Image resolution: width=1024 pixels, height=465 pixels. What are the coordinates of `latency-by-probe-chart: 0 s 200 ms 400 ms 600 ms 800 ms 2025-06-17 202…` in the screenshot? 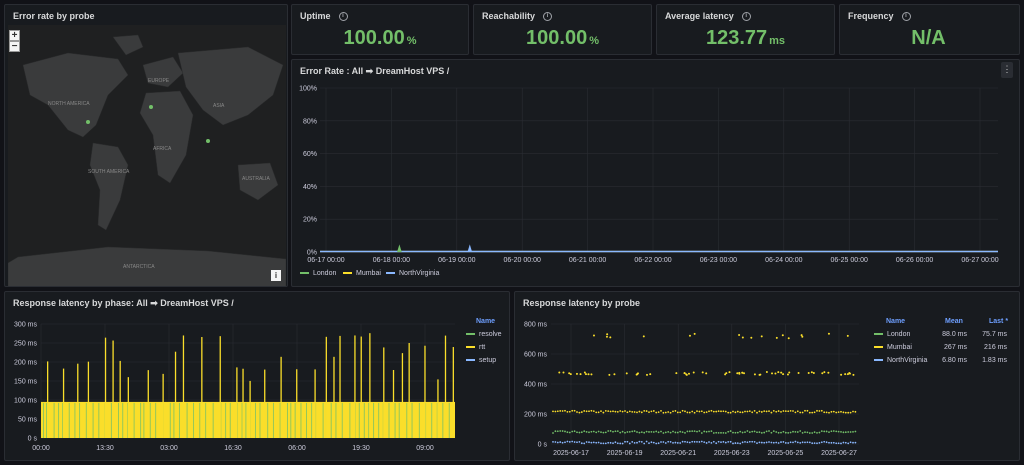 It's located at (690, 387).